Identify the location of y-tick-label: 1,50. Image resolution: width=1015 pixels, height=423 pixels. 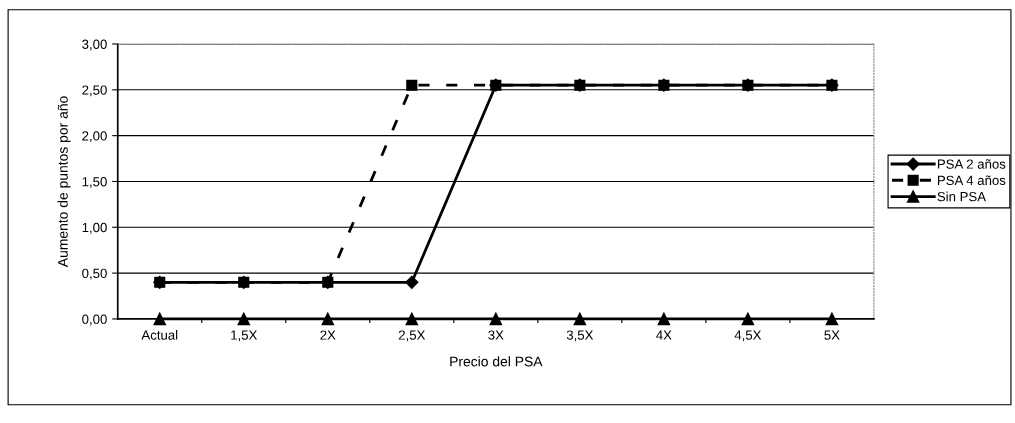
(94, 182).